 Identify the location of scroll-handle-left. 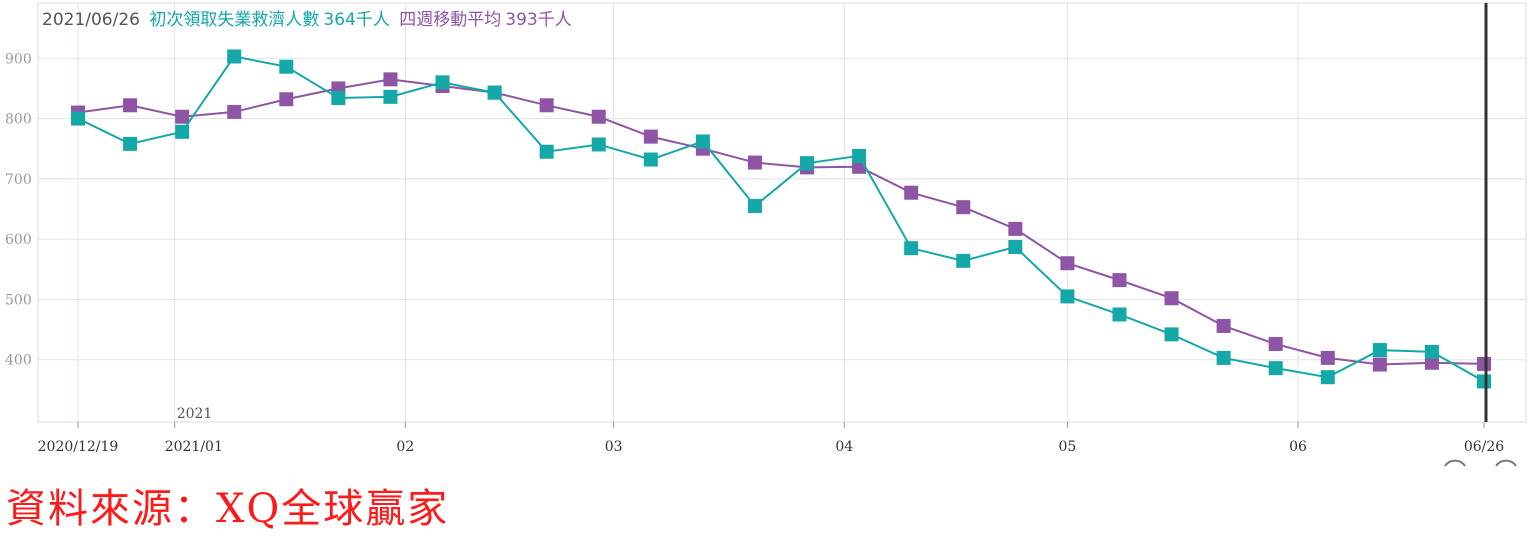
(1455, 463).